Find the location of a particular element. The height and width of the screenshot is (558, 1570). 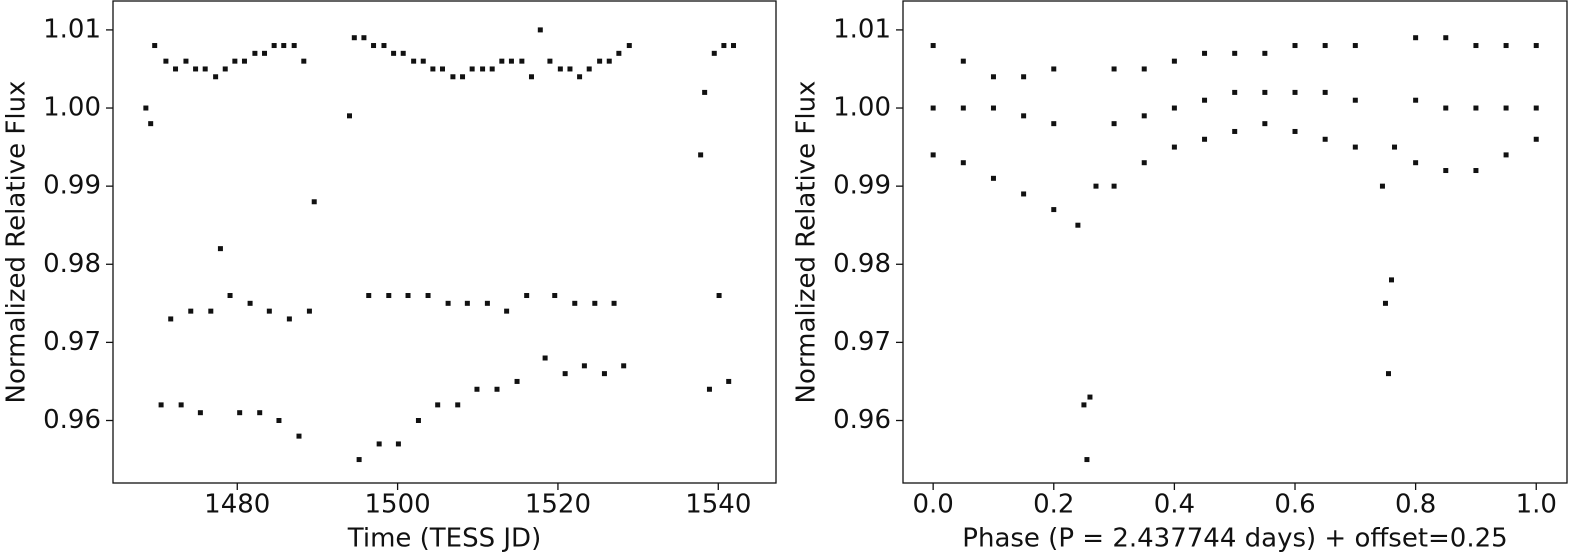

x-tick-label: 0.4 is located at coordinates (1174, 505).